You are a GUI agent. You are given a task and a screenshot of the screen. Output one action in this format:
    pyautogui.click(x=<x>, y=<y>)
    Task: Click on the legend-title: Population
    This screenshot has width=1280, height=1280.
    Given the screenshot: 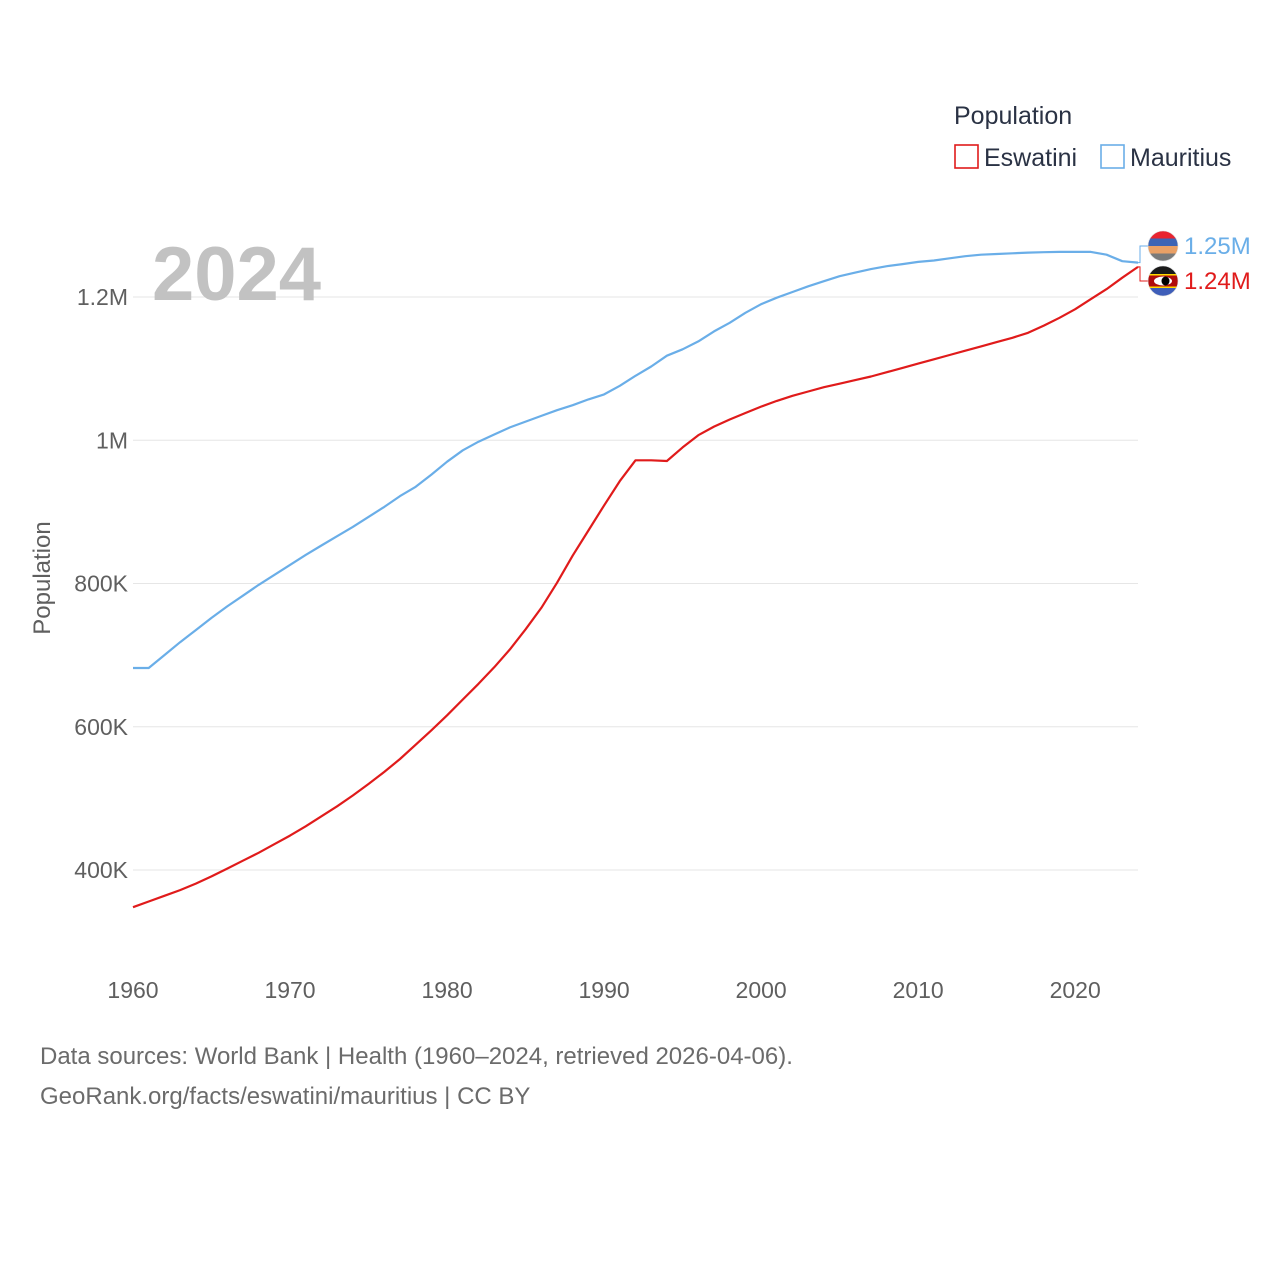 What is the action you would take?
    pyautogui.click(x=1013, y=116)
    